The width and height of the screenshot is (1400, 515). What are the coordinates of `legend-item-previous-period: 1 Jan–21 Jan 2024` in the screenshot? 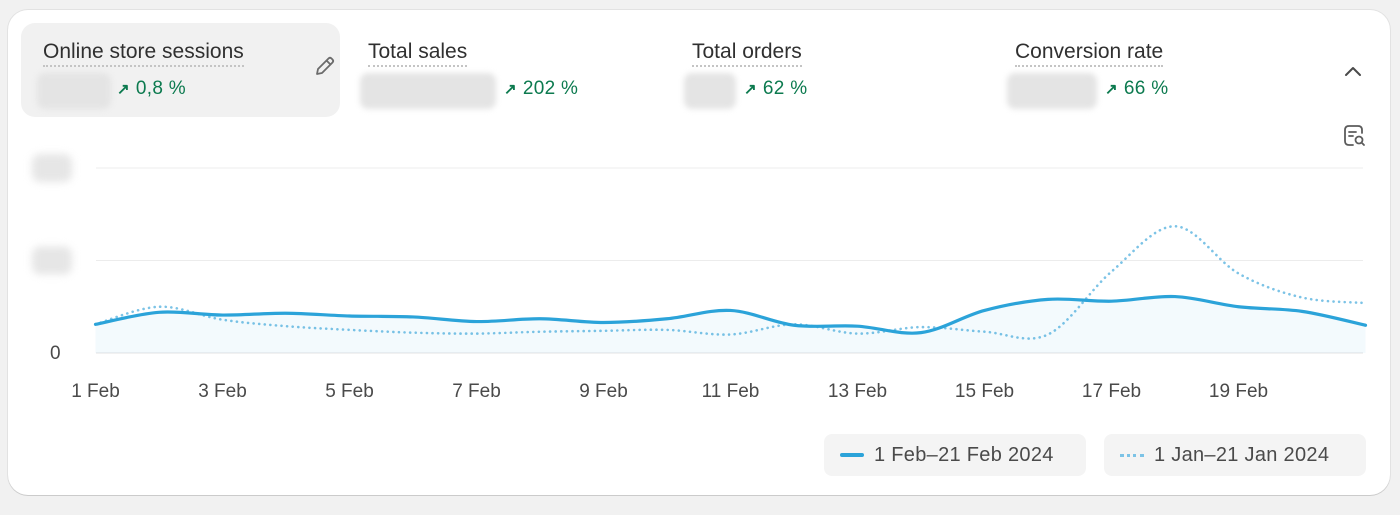 It's located at (1235, 455).